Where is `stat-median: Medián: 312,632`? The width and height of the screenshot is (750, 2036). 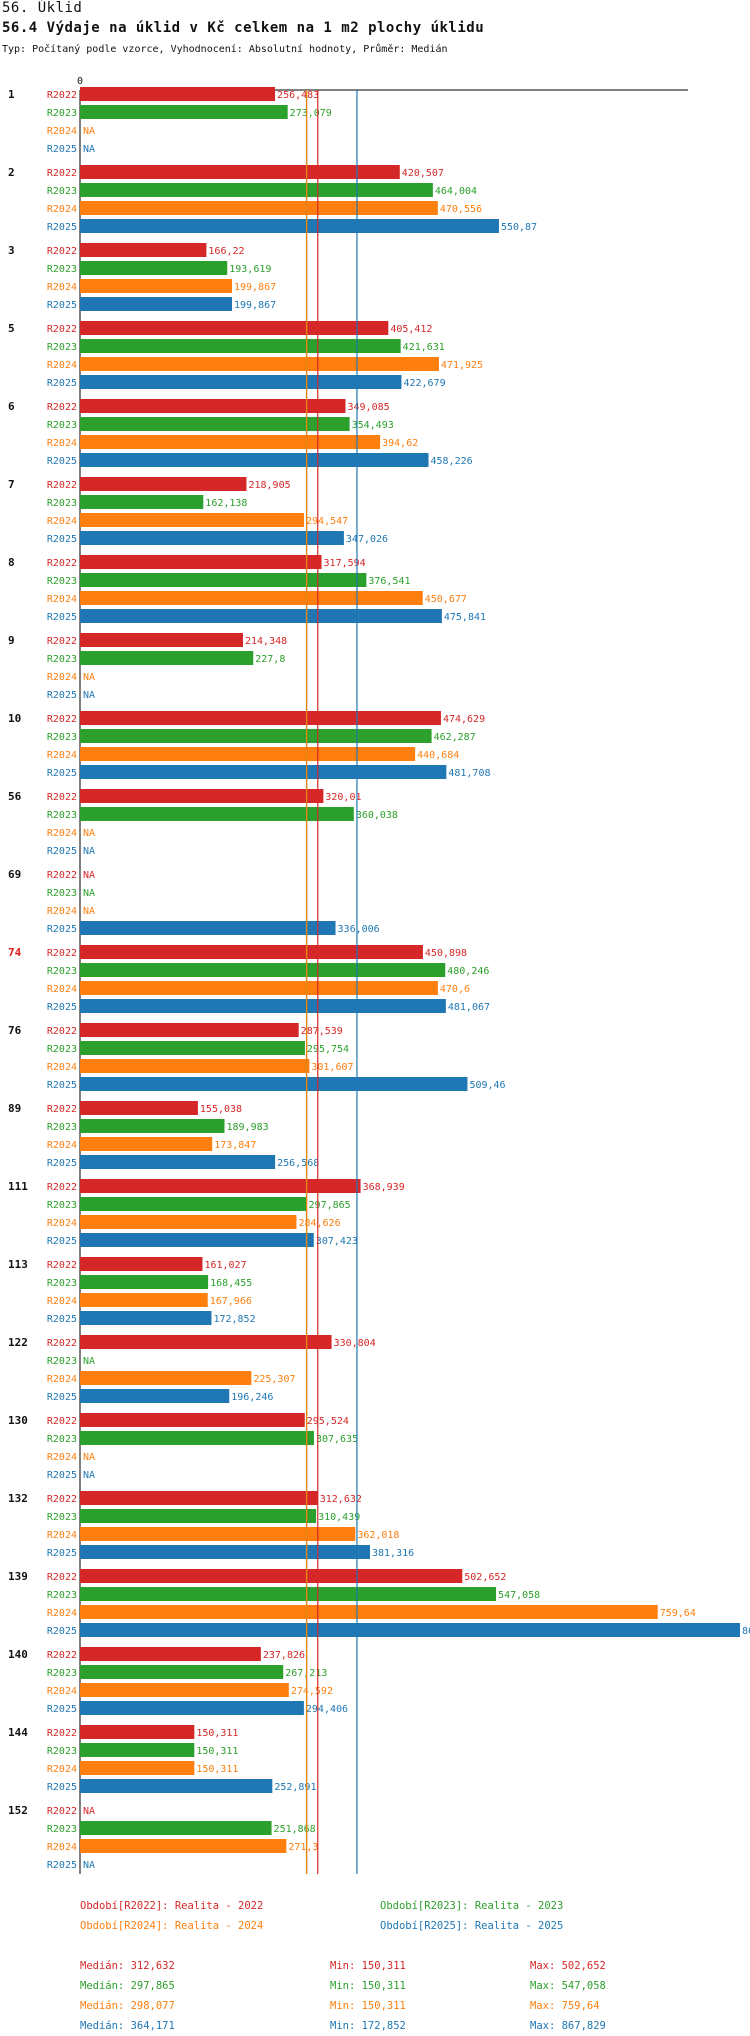 stat-median: Medián: 312,632 is located at coordinates (127, 1966).